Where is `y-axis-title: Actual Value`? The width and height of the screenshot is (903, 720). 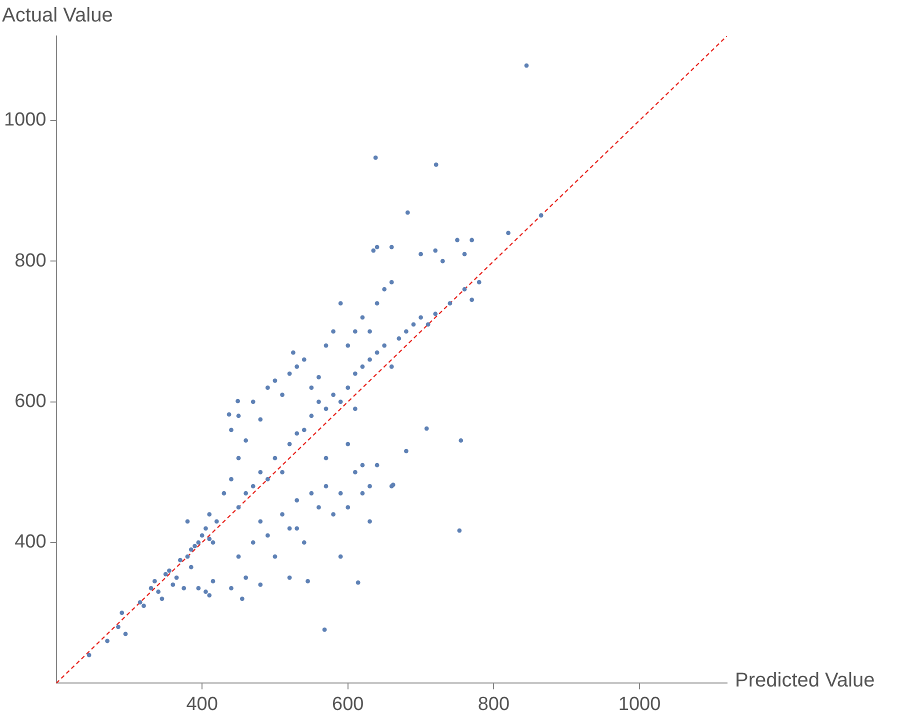
y-axis-title: Actual Value is located at coordinates (57, 15).